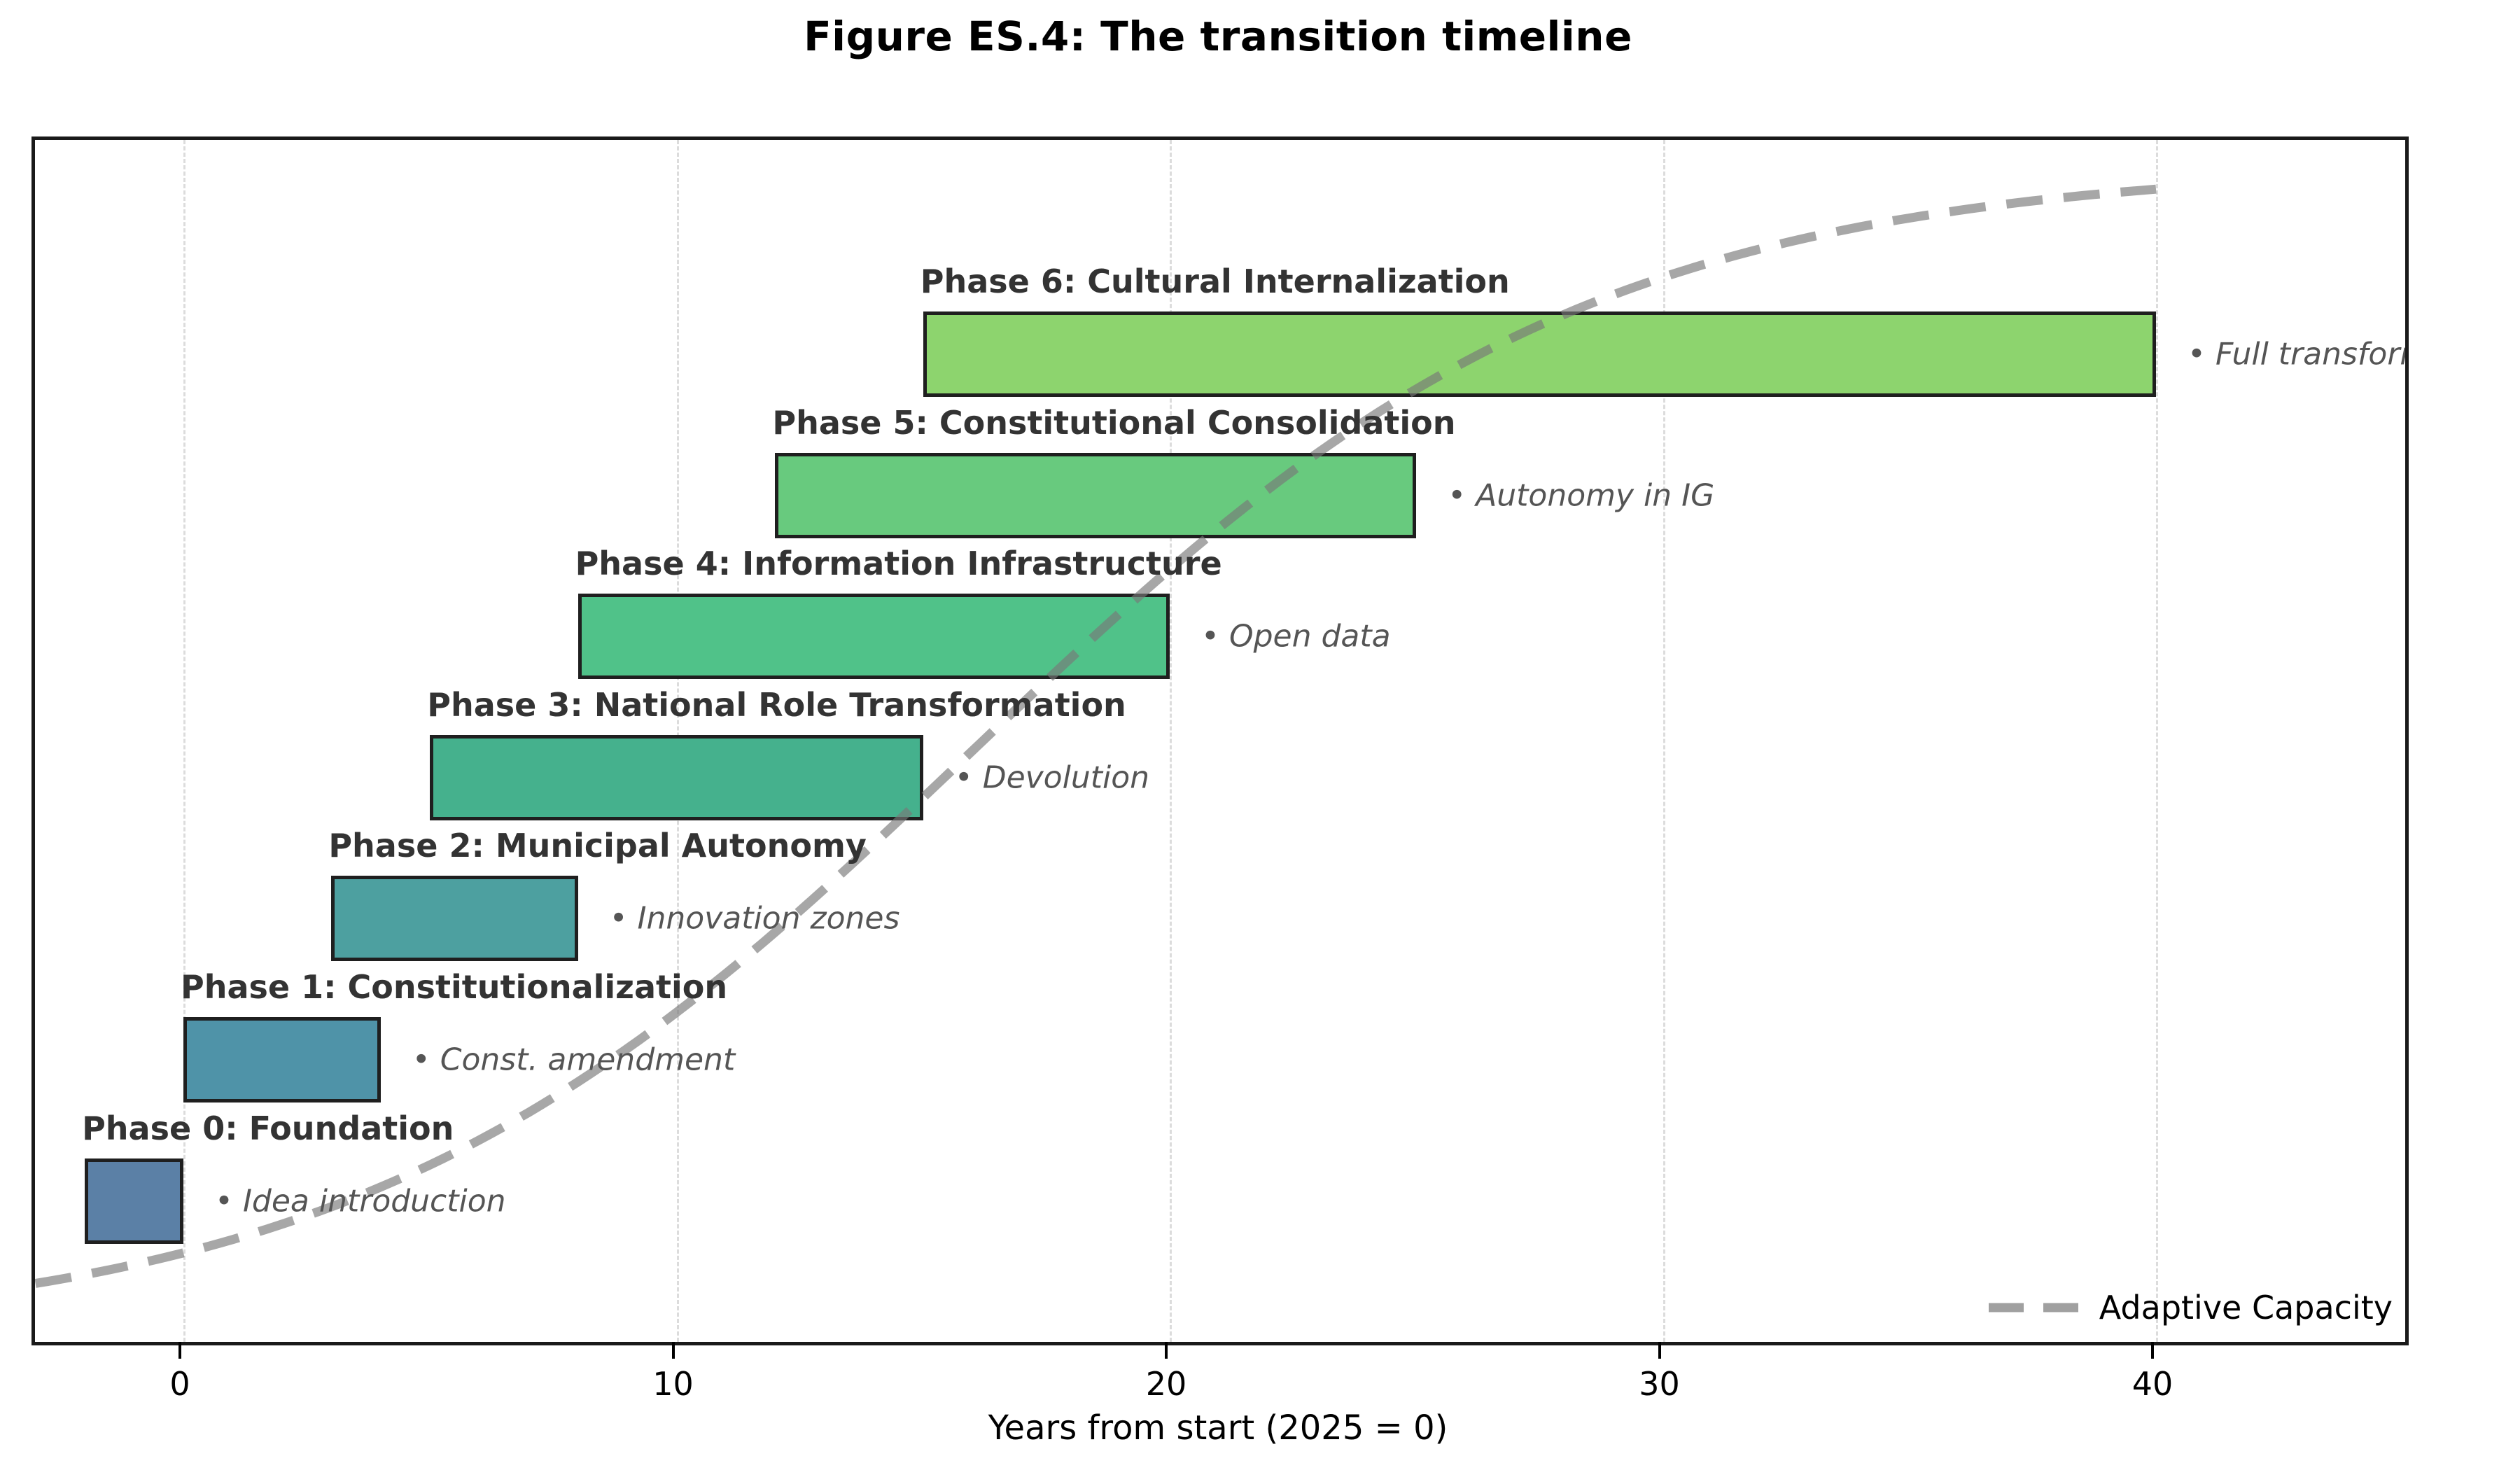 The width and height of the screenshot is (2520, 1470). What do you see at coordinates (2153, 1384) in the screenshot?
I see `xtick-label-40: 40` at bounding box center [2153, 1384].